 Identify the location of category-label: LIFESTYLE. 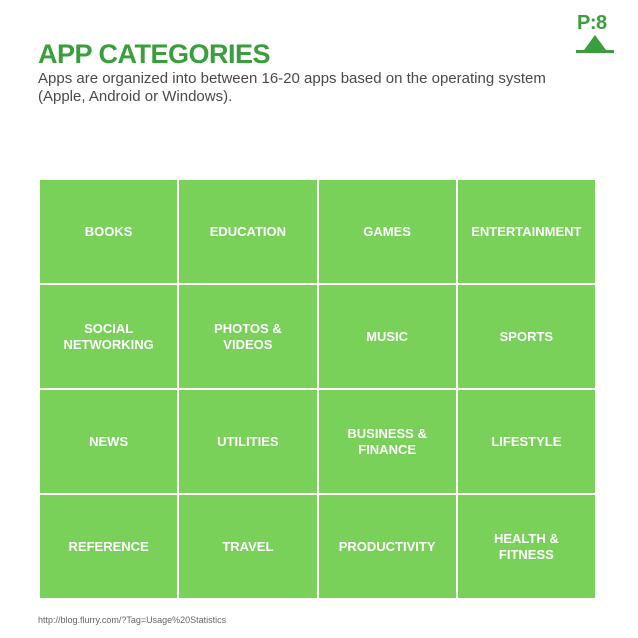
(526, 441).